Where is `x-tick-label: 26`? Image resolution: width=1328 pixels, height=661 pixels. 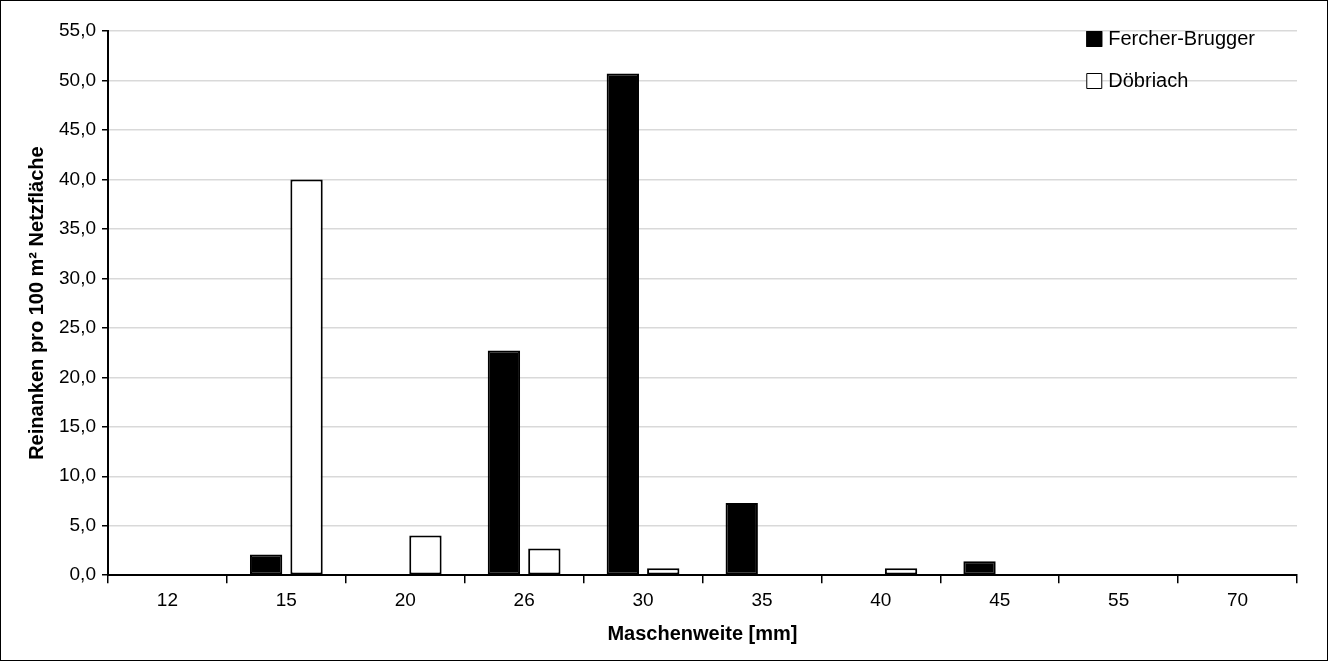
x-tick-label: 26 is located at coordinates (524, 599).